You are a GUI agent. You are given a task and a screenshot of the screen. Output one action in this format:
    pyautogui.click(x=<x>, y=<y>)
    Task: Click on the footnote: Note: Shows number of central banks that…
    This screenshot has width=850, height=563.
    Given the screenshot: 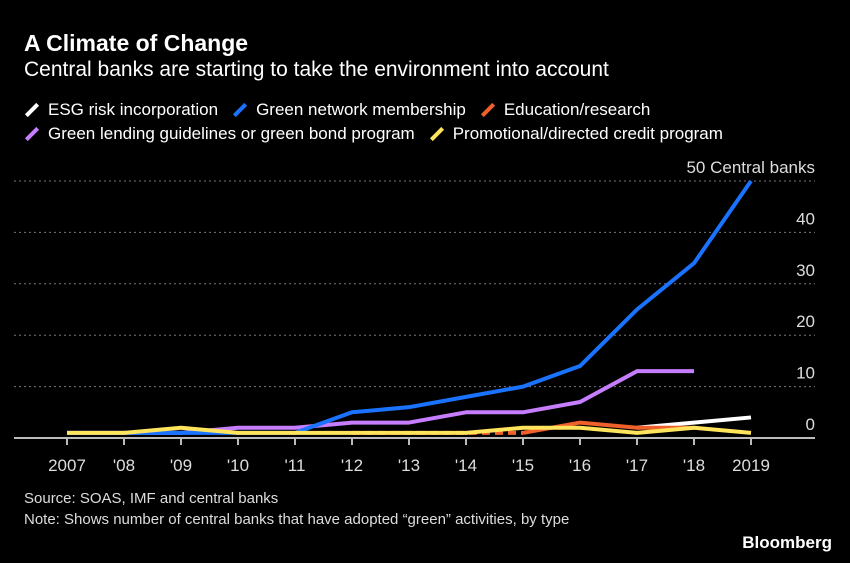 What is the action you would take?
    pyautogui.click(x=297, y=519)
    